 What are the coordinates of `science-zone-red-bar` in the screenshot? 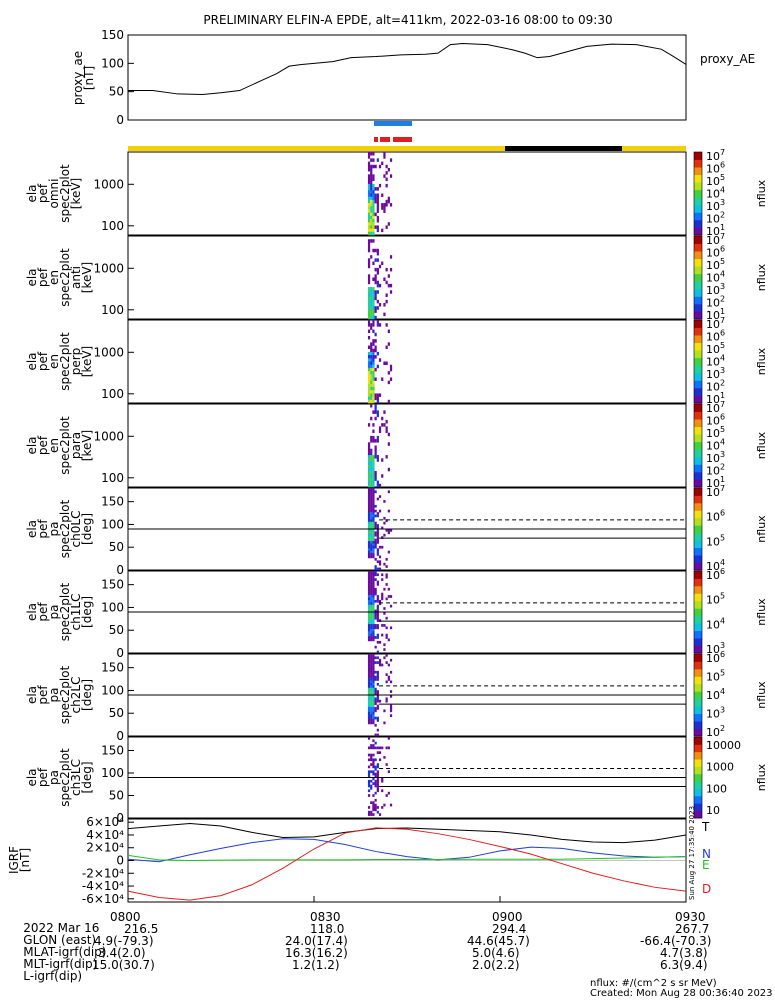 It's located at (385, 139).